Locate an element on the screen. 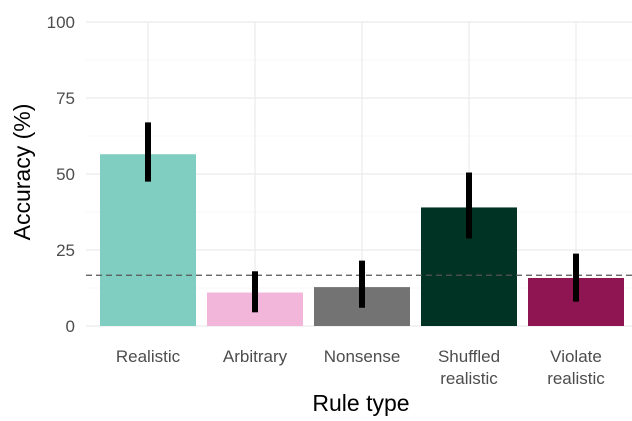 The width and height of the screenshot is (632, 421). y-axis-title: Accuracy (%) is located at coordinates (22, 172).